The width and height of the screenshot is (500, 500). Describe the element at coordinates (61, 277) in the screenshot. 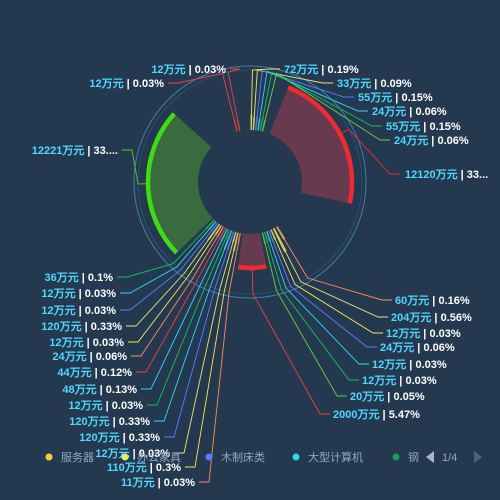

I see `slice-value: 36万元` at that location.